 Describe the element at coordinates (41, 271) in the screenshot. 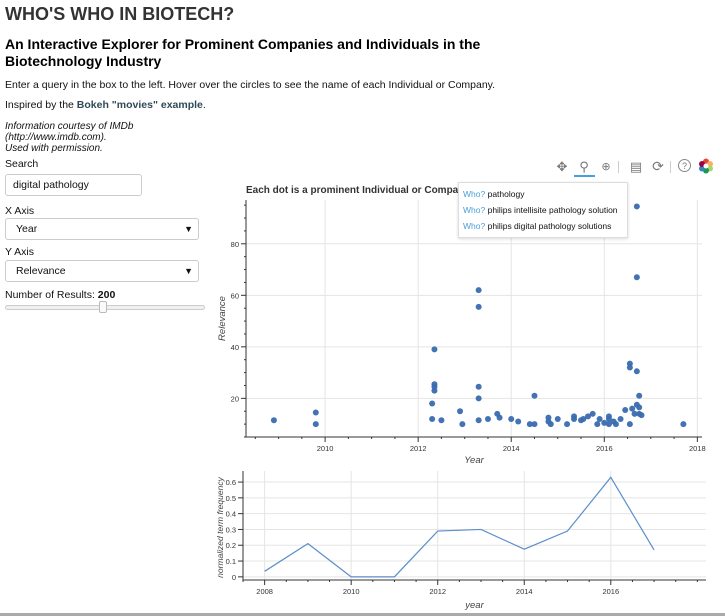

I see `y-axis-selected-value: Relevance` at that location.